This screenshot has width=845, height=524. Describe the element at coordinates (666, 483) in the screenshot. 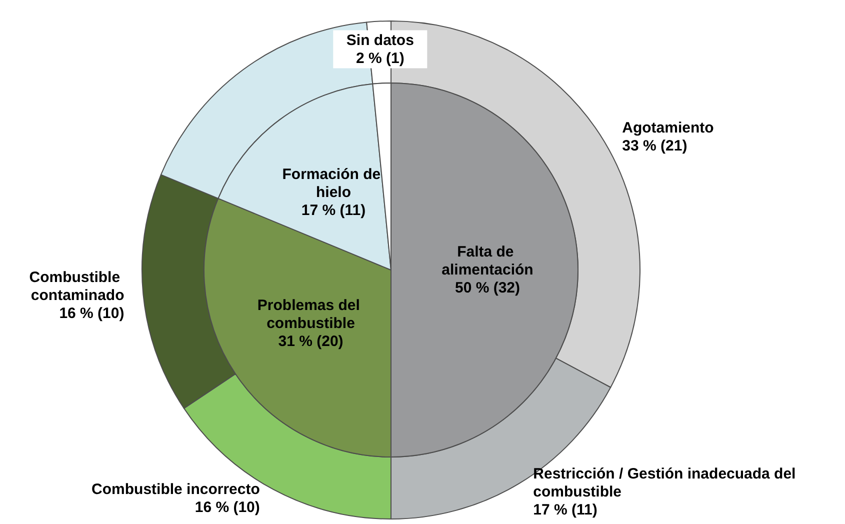

I see `slice-label: Restricción / Gestión inadecuada del combustible` at that location.